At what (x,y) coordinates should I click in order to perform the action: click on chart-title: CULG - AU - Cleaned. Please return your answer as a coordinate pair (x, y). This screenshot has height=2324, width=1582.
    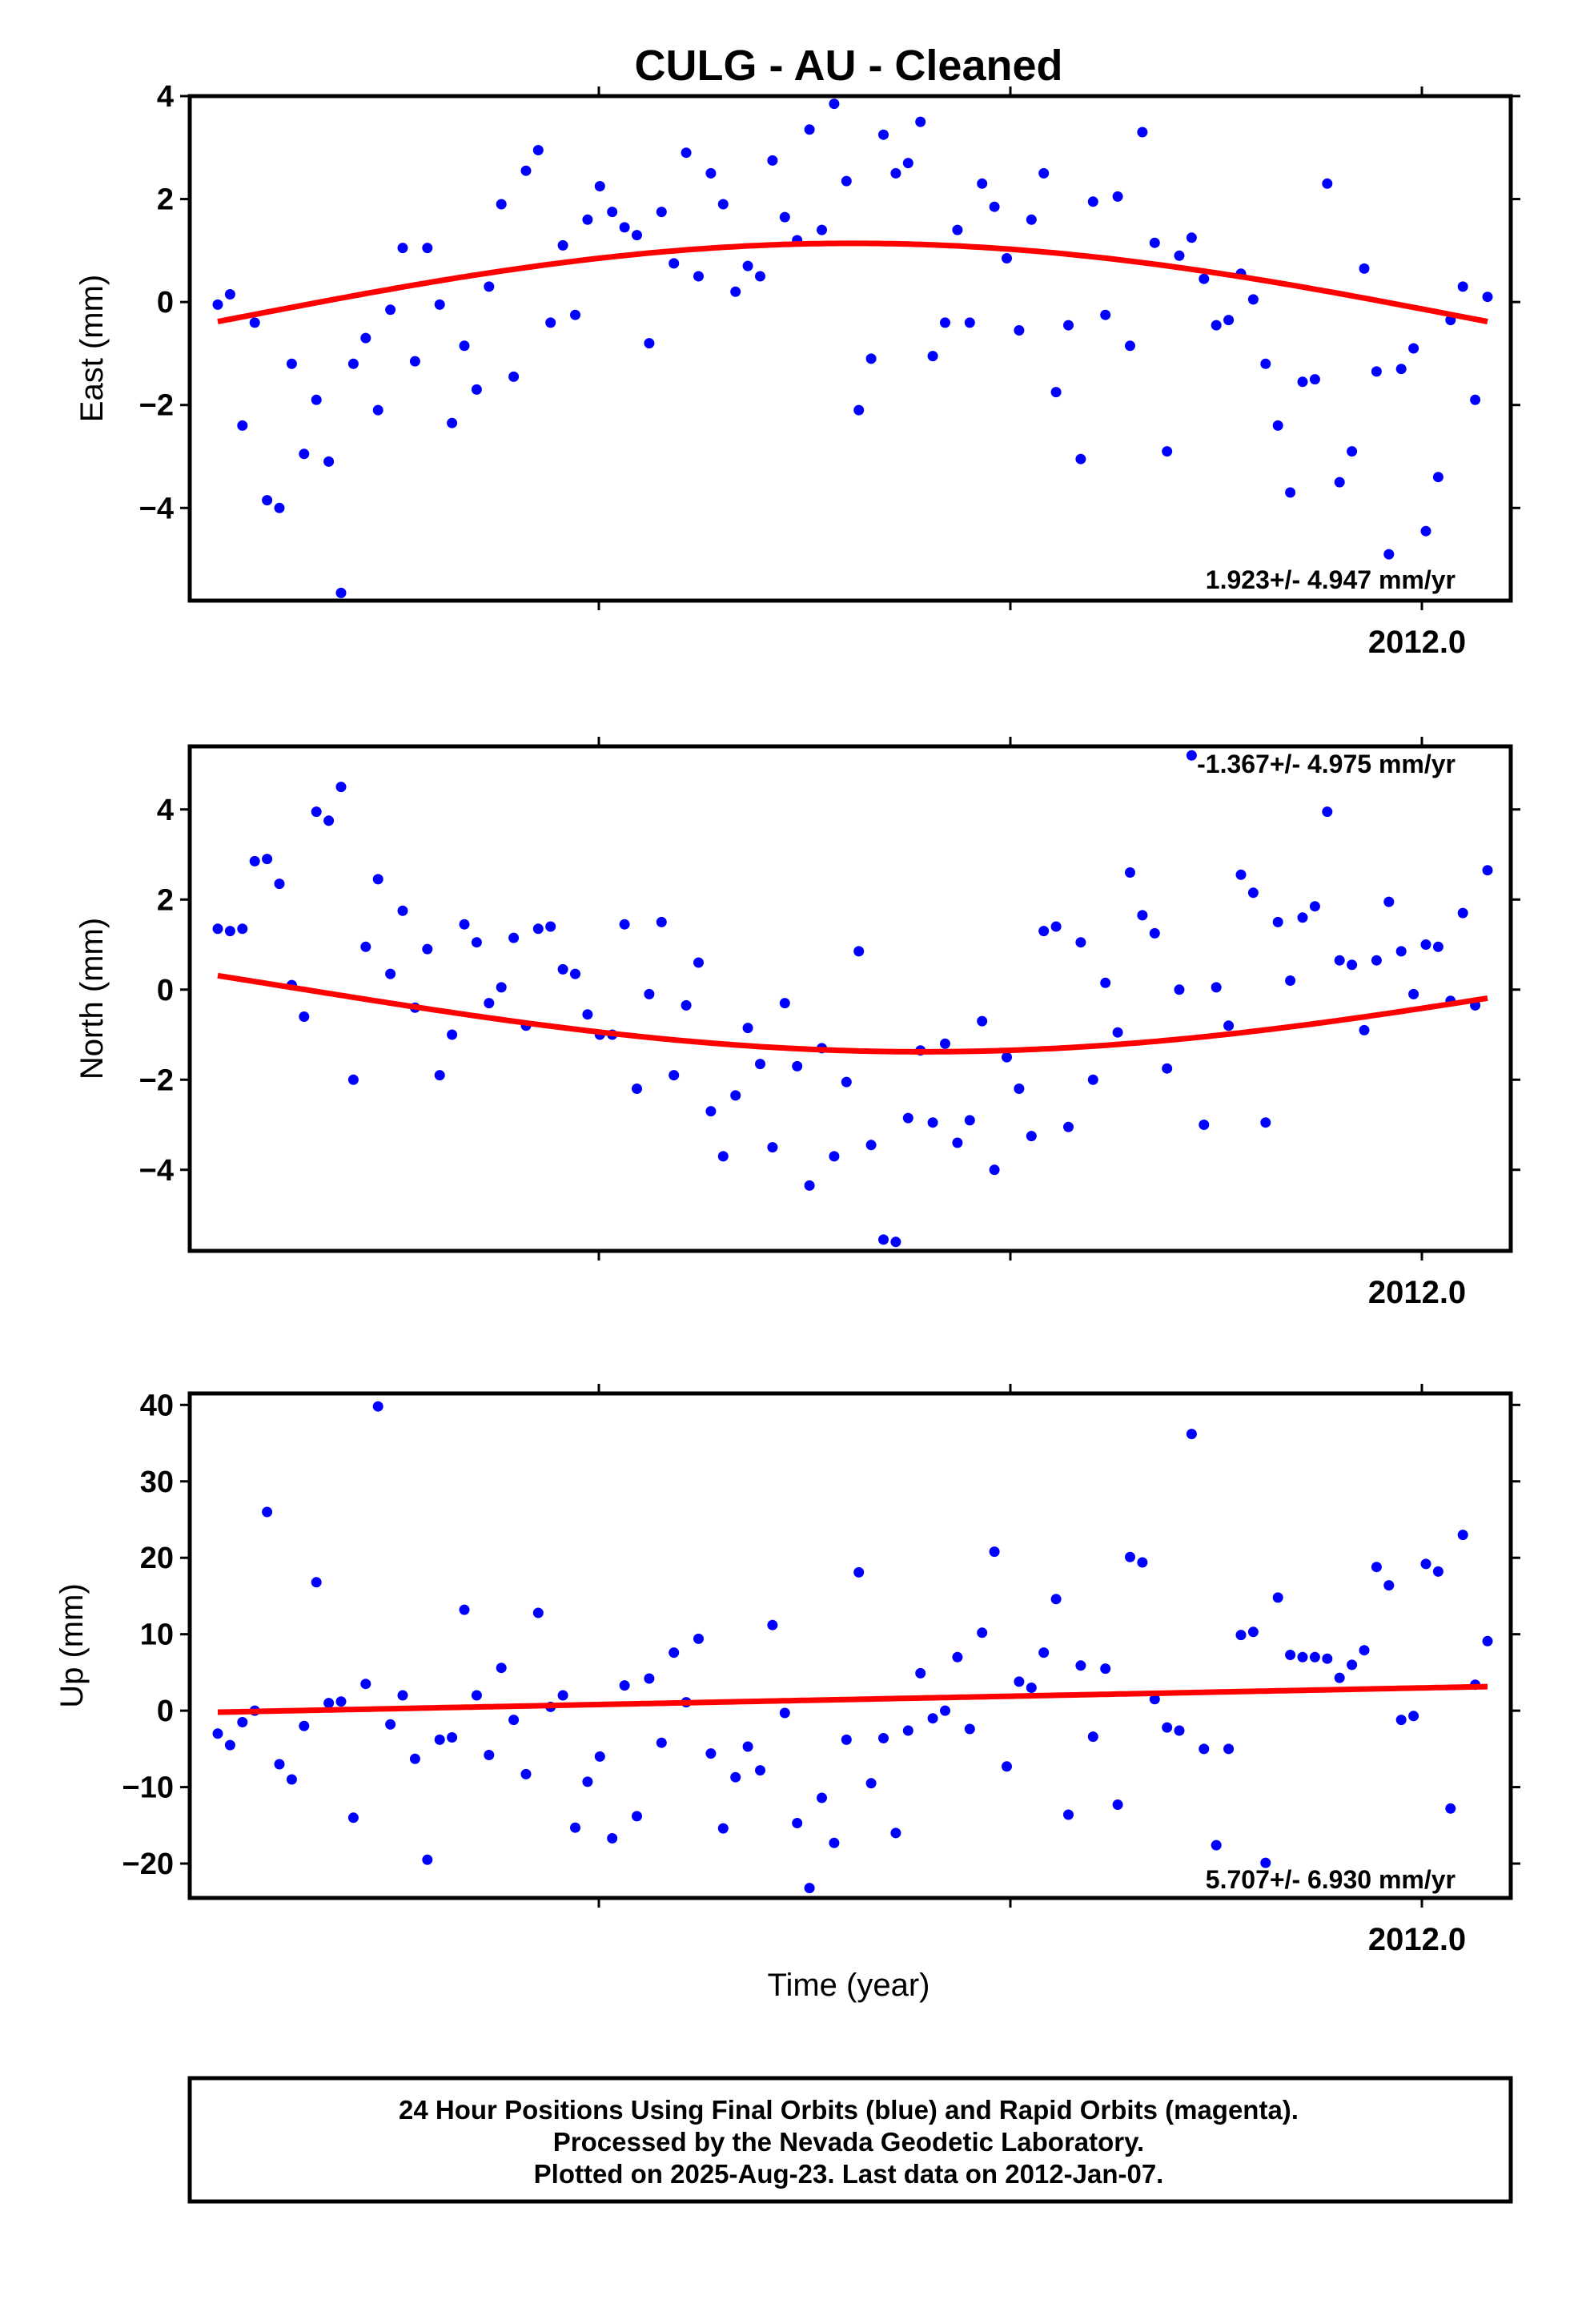
    Looking at the image, I should click on (848, 66).